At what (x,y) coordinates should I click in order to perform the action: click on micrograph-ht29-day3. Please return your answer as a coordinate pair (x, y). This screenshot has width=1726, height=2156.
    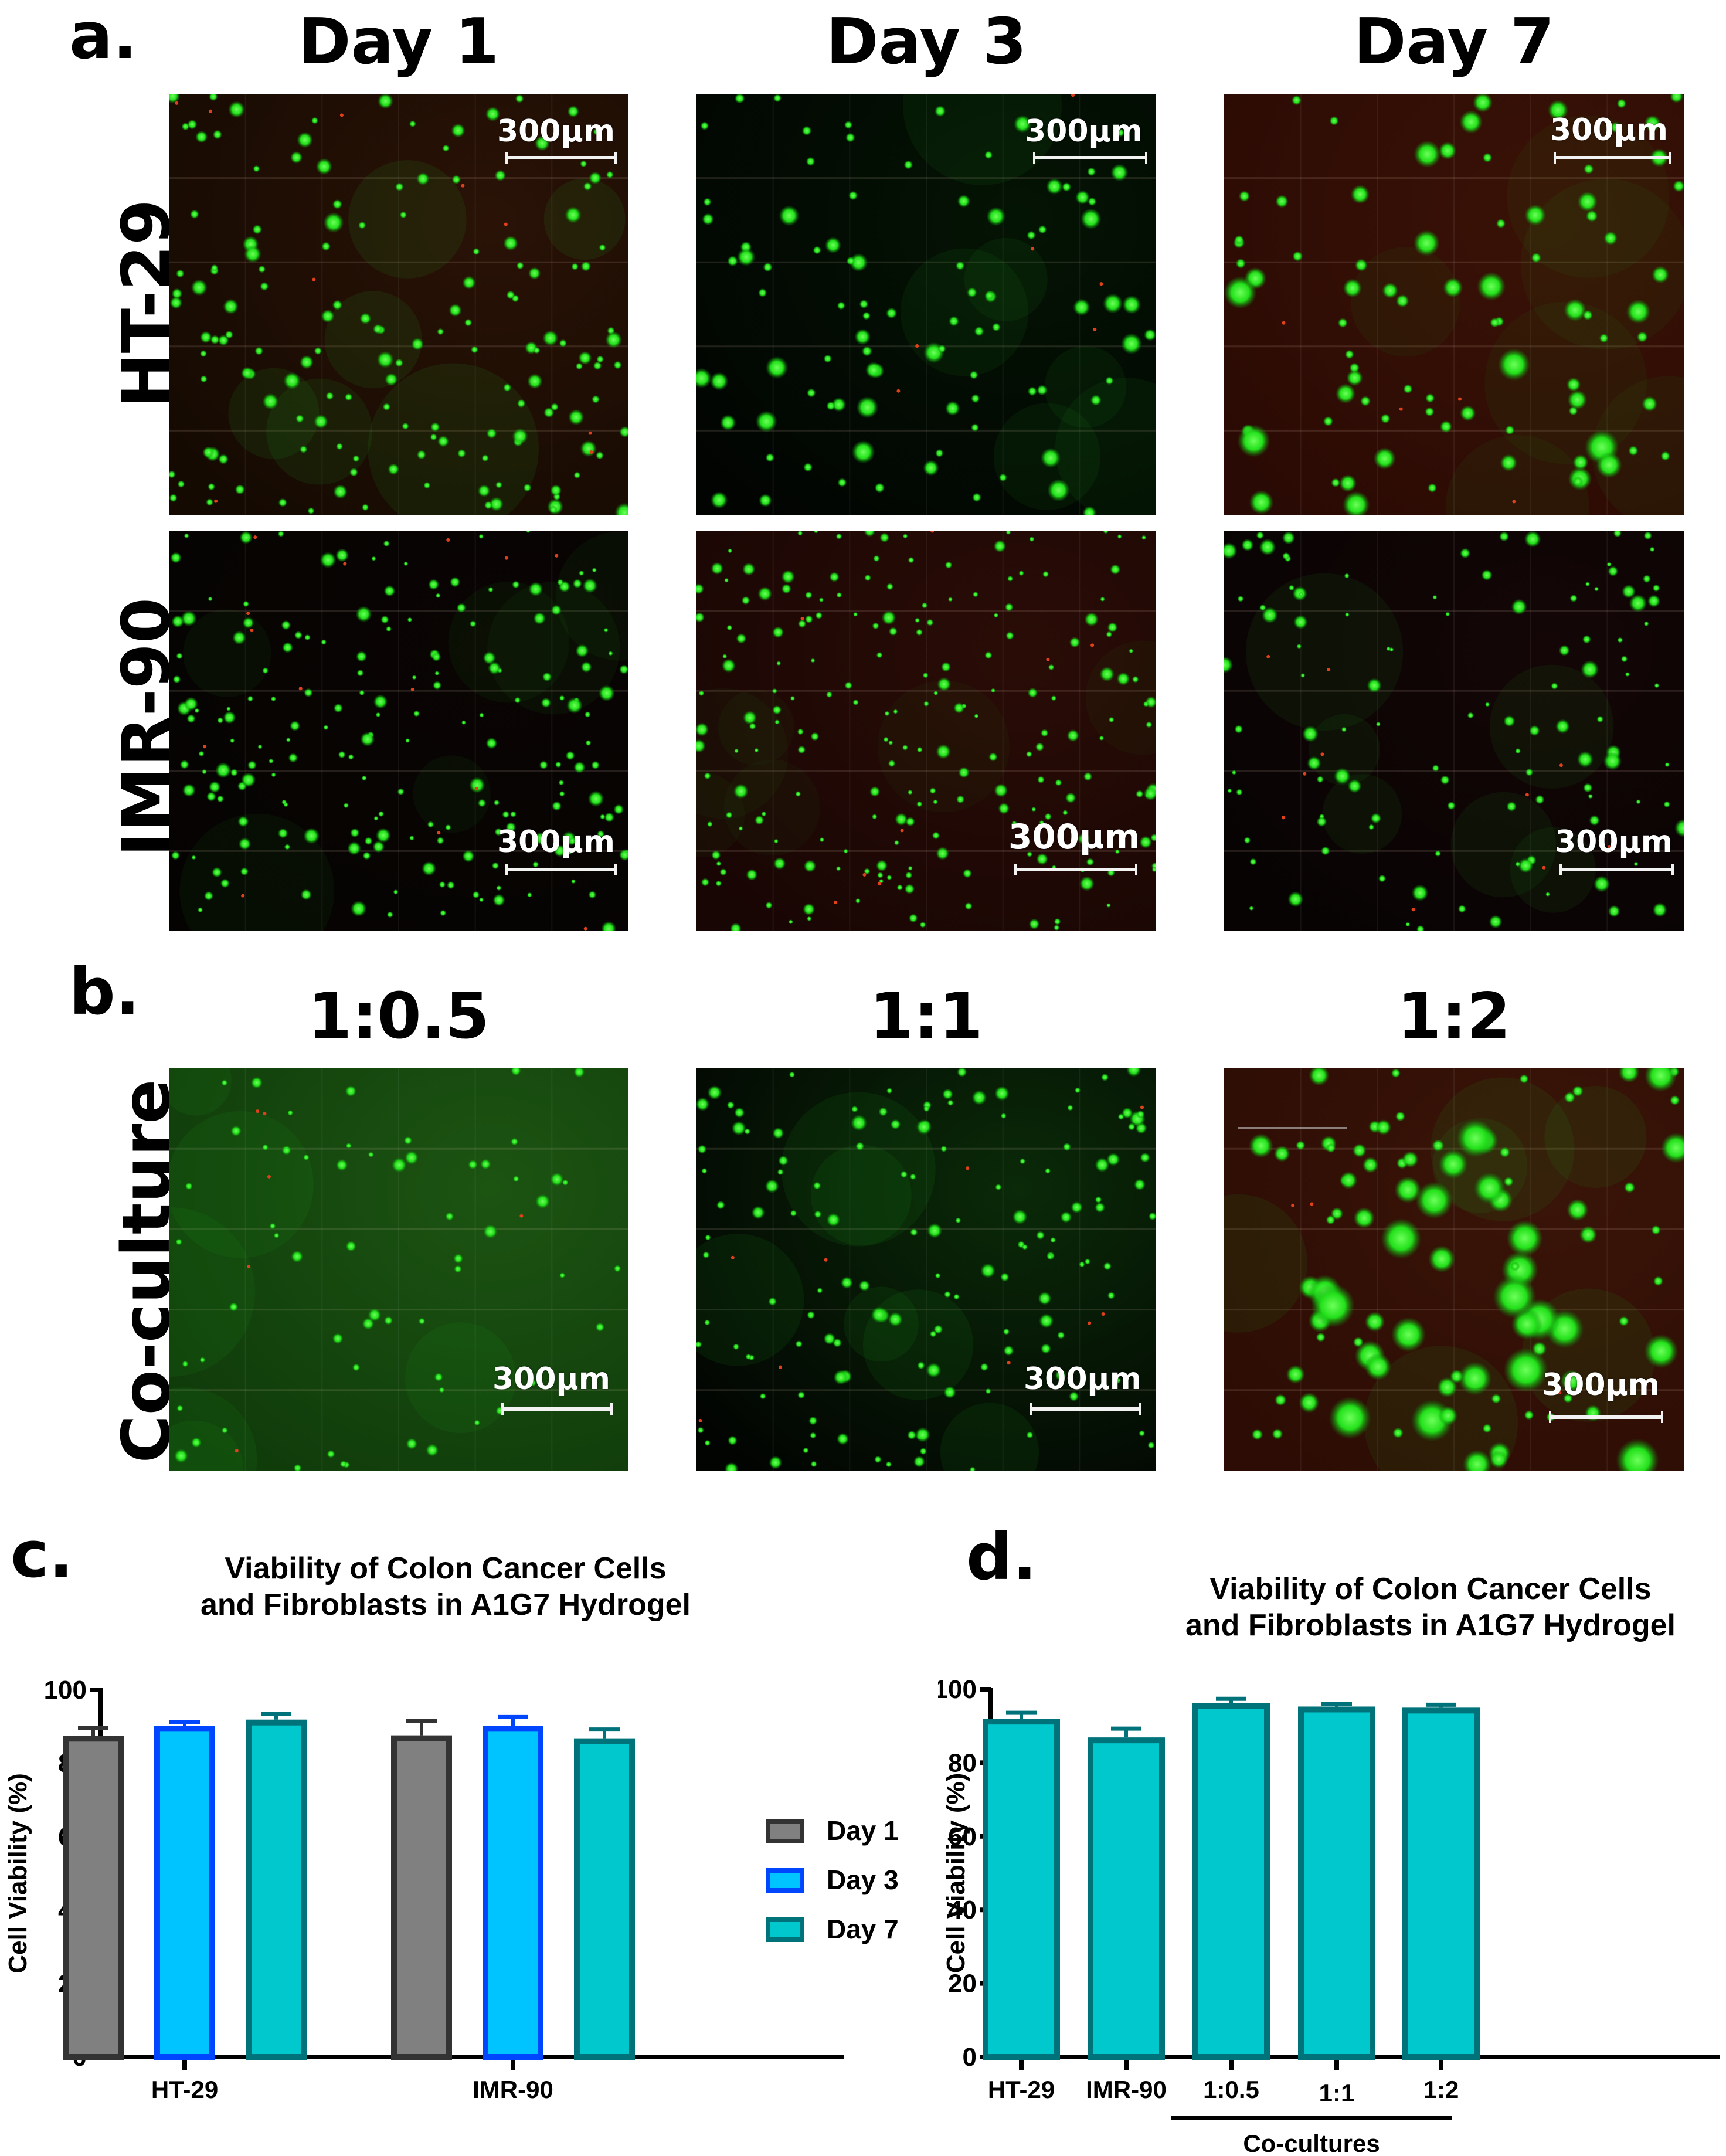
    Looking at the image, I should click on (926, 304).